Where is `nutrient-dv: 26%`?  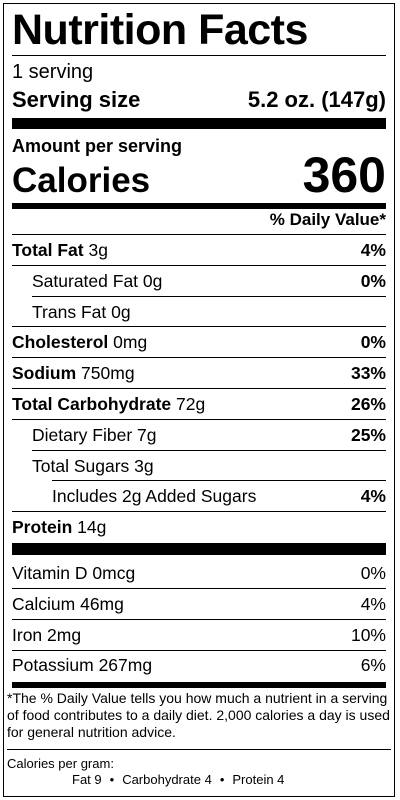
nutrient-dv: 26% is located at coordinates (368, 404).